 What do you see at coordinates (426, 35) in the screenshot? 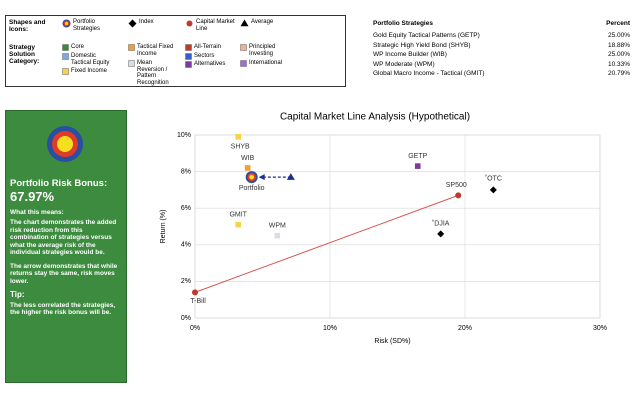
I see `table-cell: Gold Equity Tactical Patterns (GETP)` at bounding box center [426, 35].